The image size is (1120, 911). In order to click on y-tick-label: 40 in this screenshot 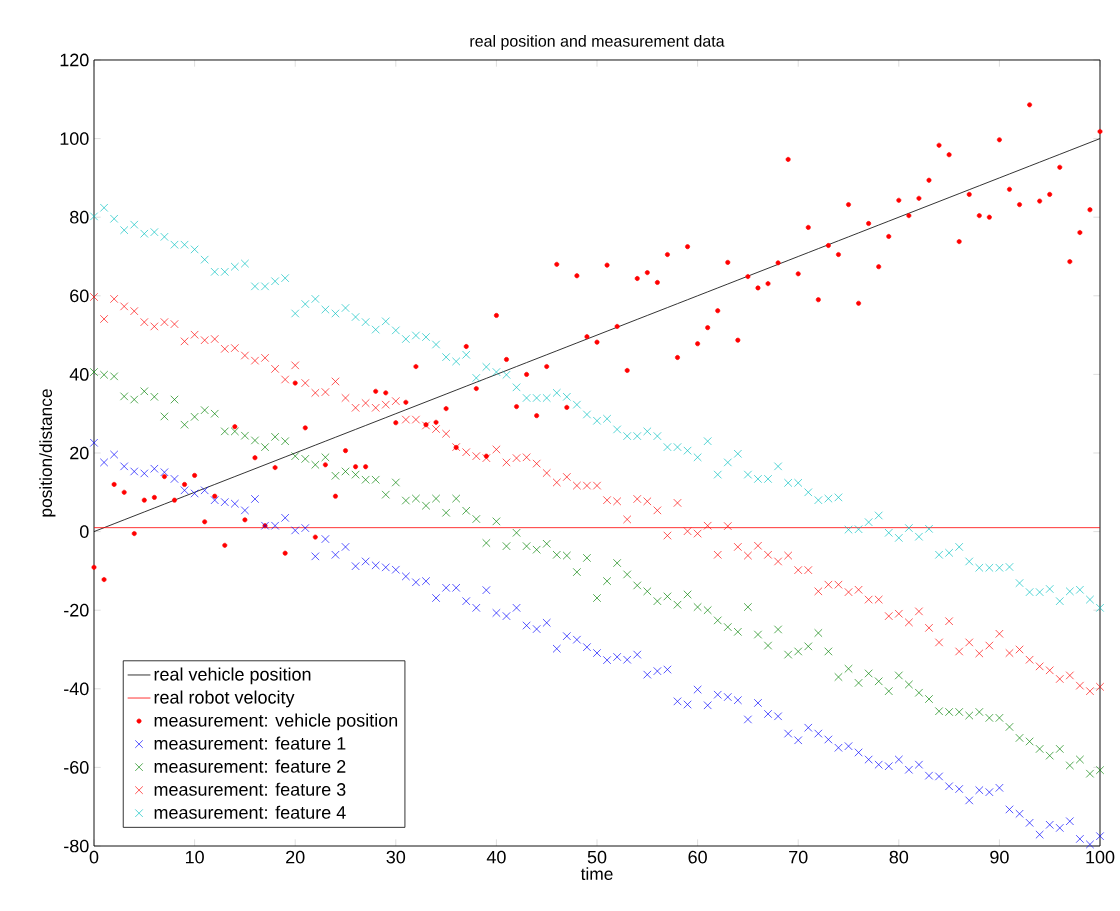, I will do `click(79, 374)`.